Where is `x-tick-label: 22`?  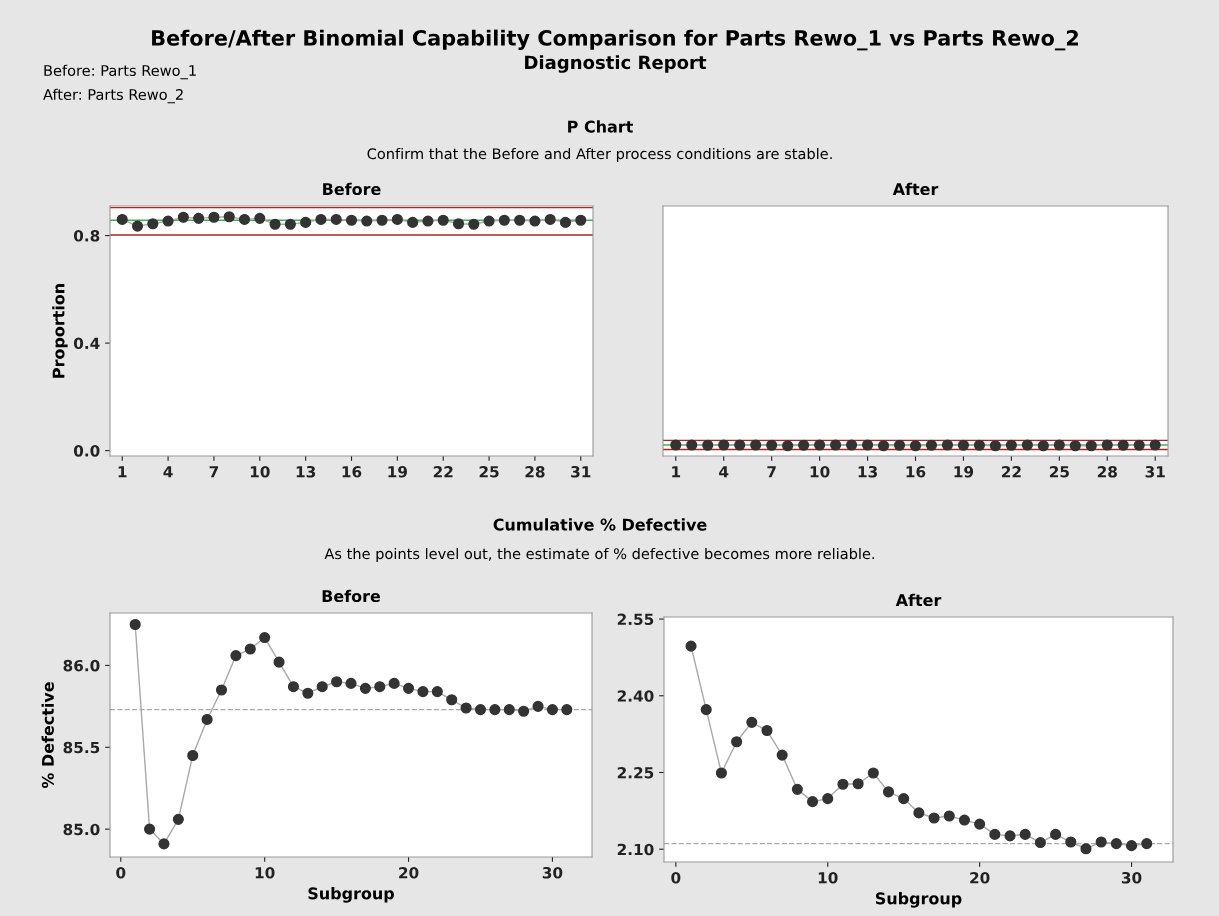
x-tick-label: 22 is located at coordinates (443, 471).